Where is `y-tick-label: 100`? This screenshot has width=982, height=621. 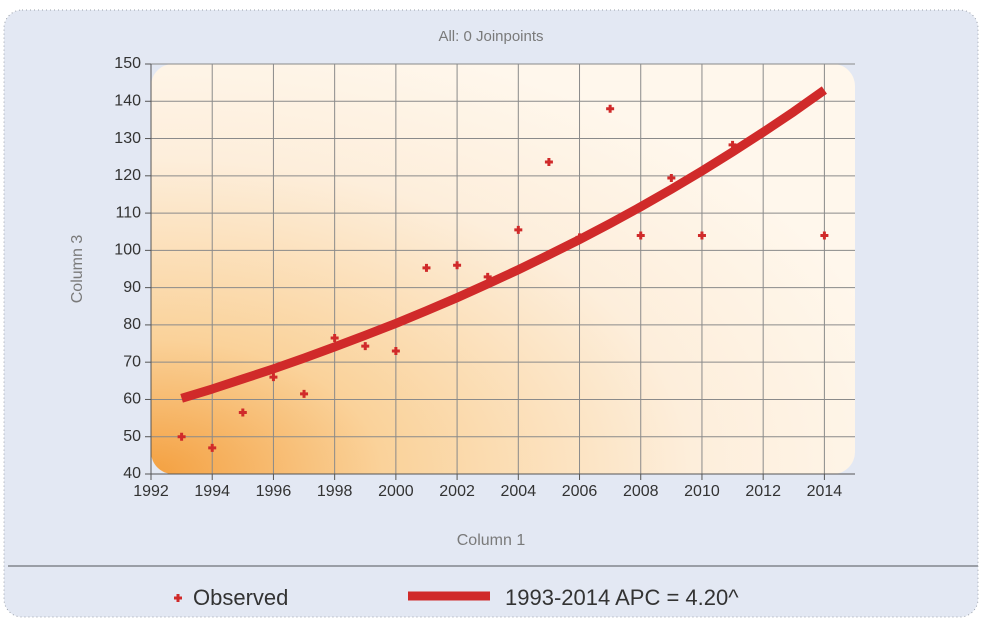
y-tick-label: 100 is located at coordinates (127, 250).